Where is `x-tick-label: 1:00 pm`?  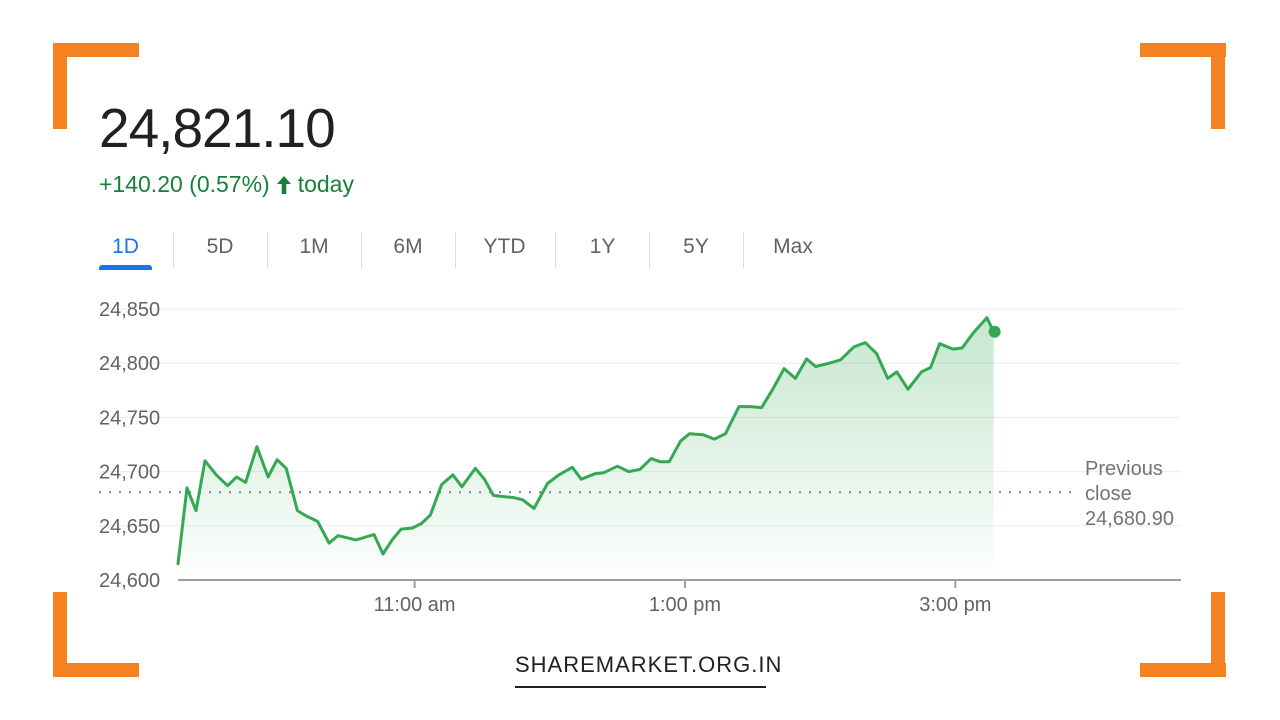 x-tick-label: 1:00 pm is located at coordinates (685, 605).